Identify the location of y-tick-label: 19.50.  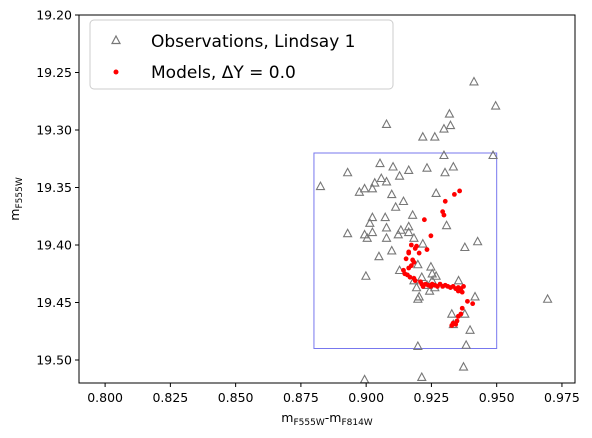
(54, 360).